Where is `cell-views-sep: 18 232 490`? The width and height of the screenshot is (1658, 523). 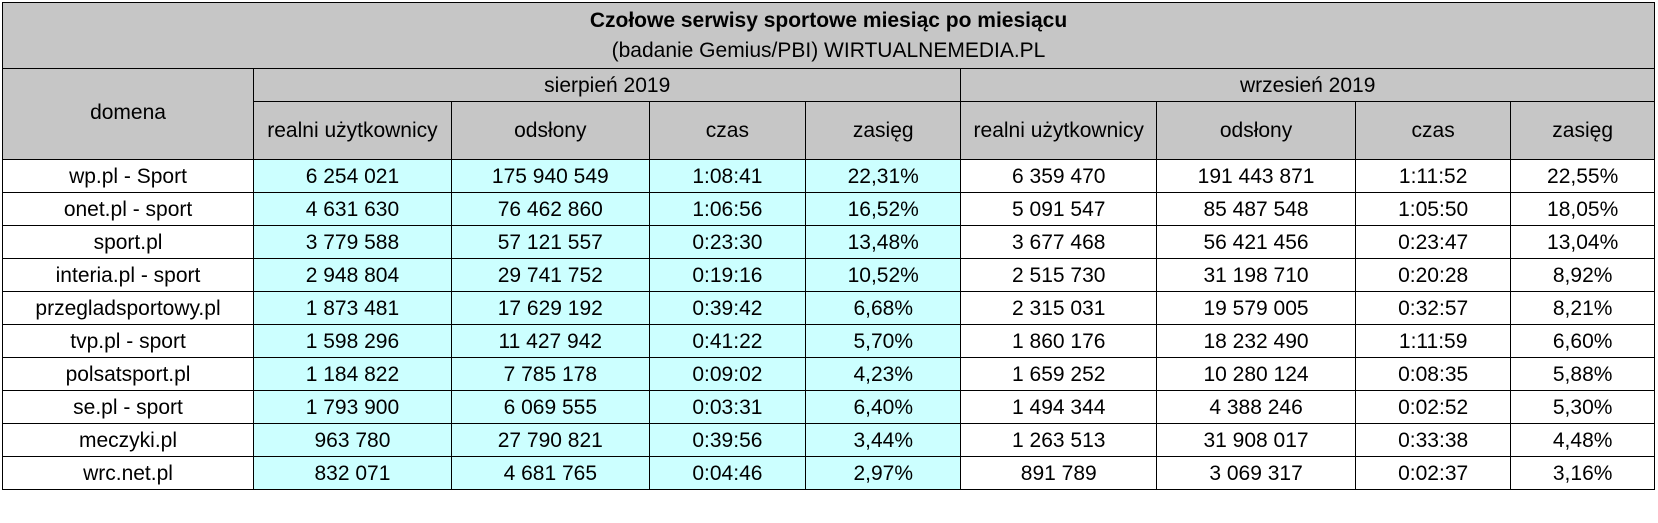
cell-views-sep: 18 232 490 is located at coordinates (1256, 341).